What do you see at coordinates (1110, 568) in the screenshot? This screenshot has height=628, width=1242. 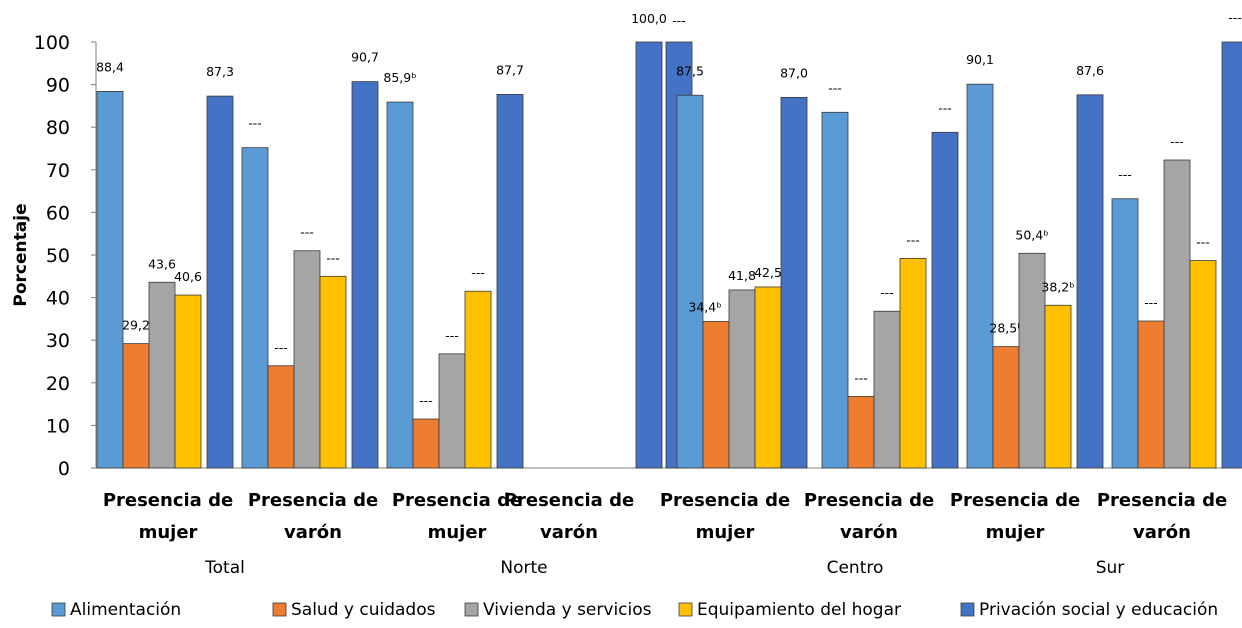 I see `region-label: Sur` at bounding box center [1110, 568].